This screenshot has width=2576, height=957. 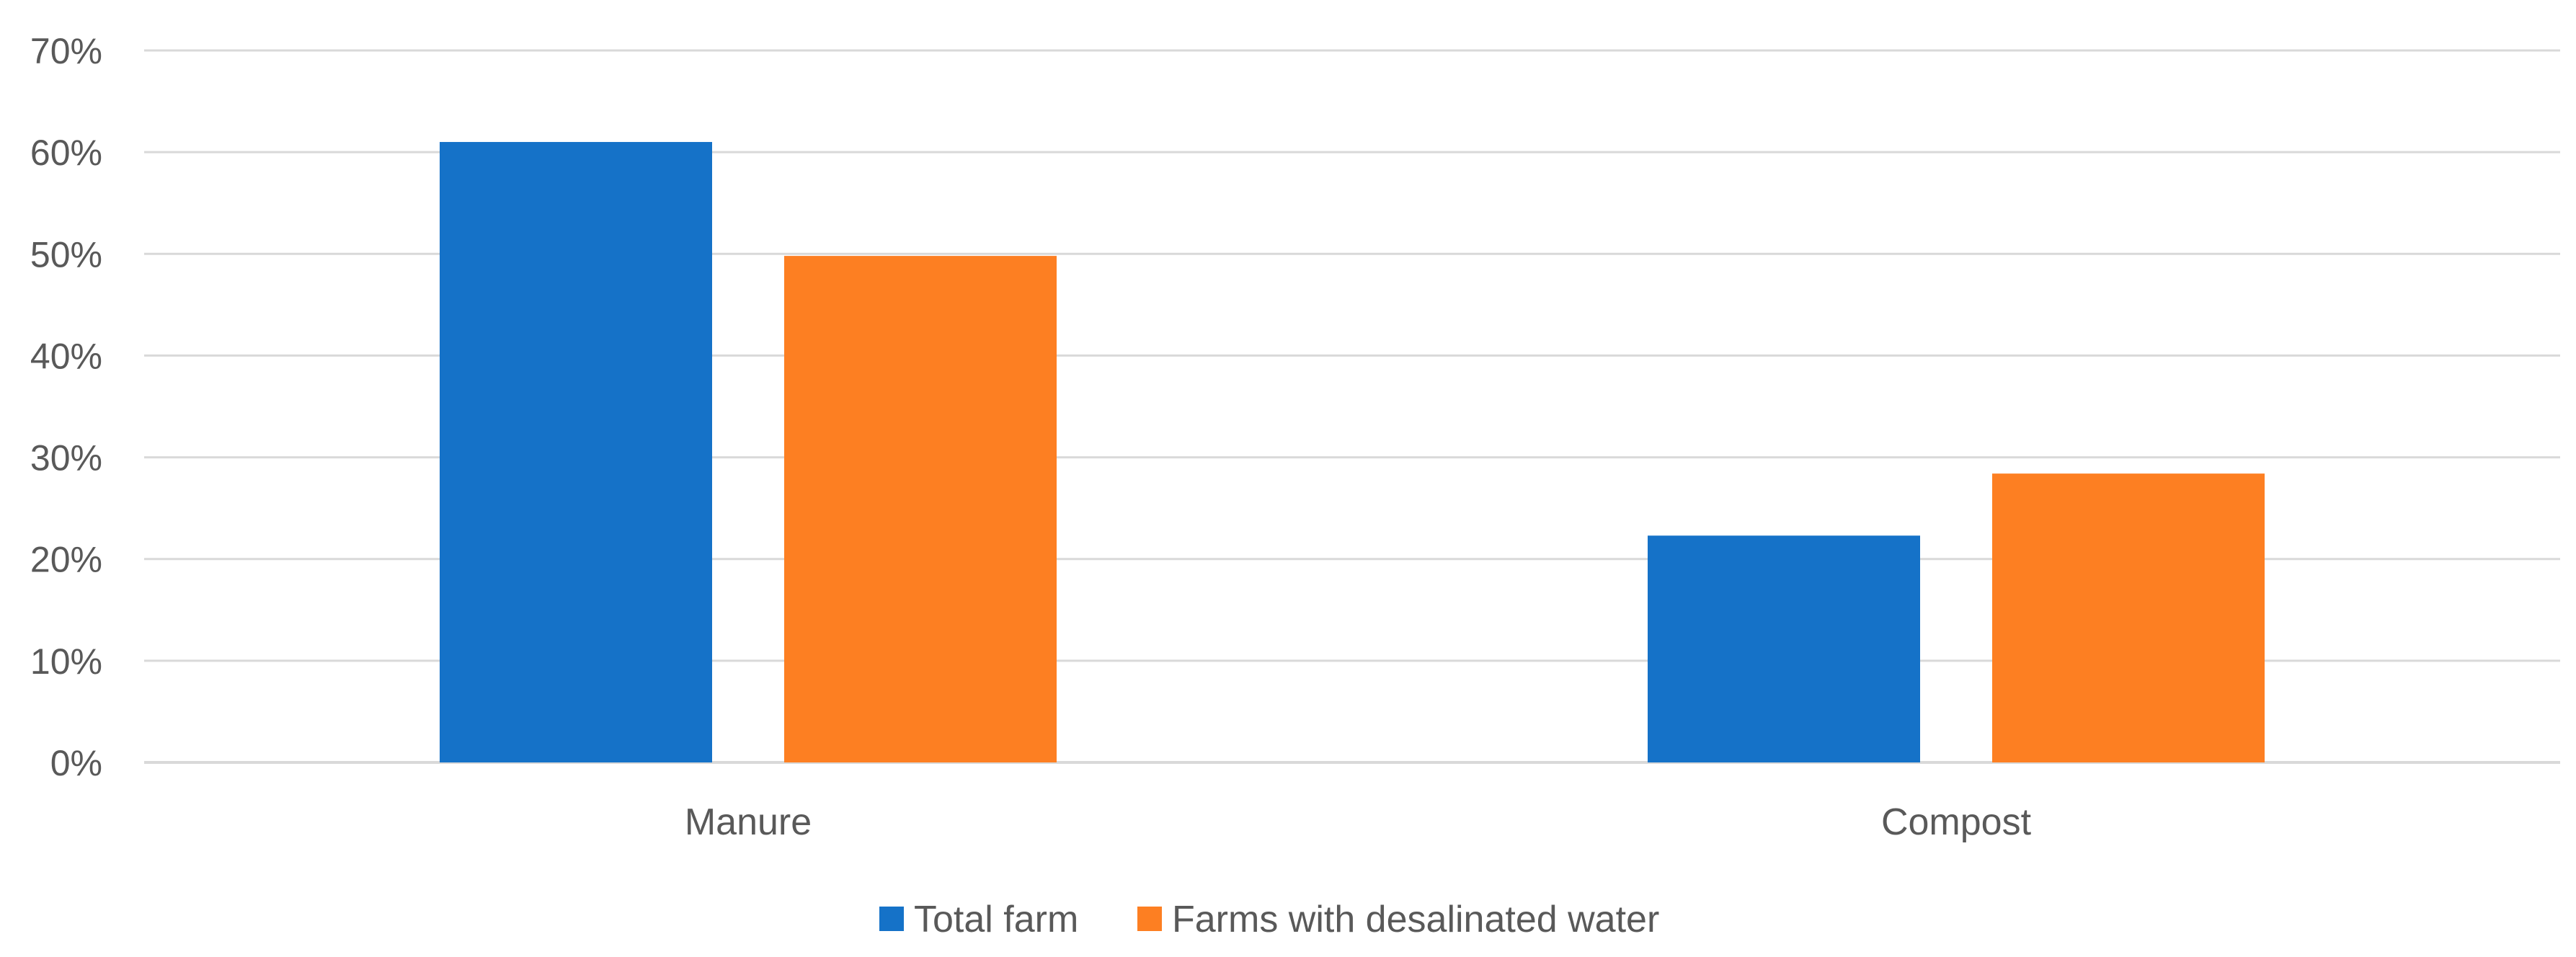 I want to click on legend-label: Farms with desalinated water, so click(x=1415, y=920).